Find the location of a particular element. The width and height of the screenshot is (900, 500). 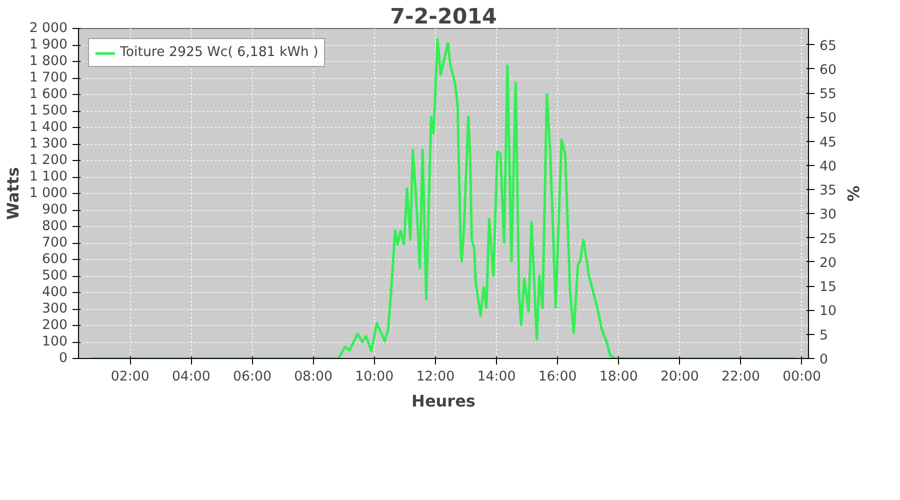

y-tick-label: 500 is located at coordinates (55, 276).